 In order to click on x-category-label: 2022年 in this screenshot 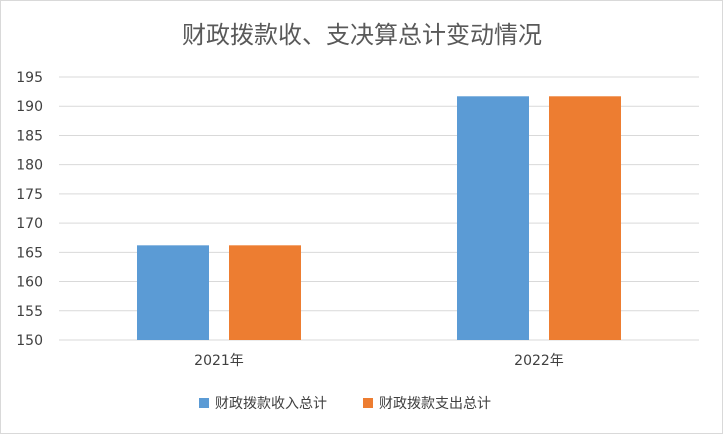, I will do `click(539, 361)`.